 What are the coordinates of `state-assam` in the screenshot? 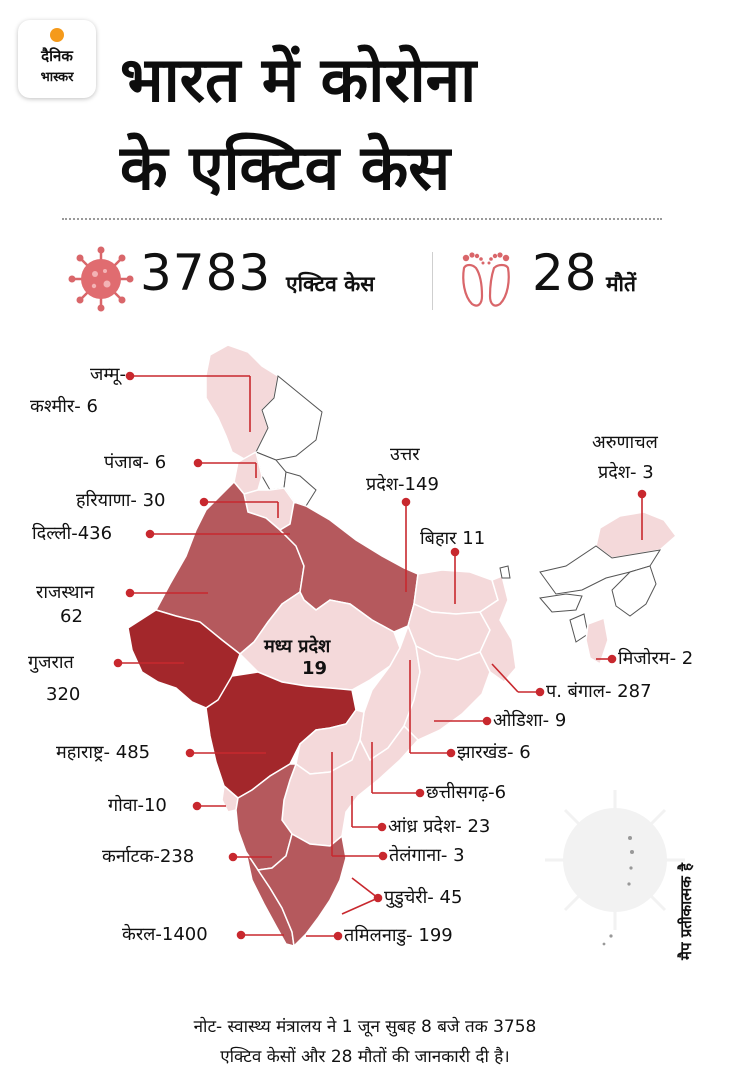 It's located at (600, 570).